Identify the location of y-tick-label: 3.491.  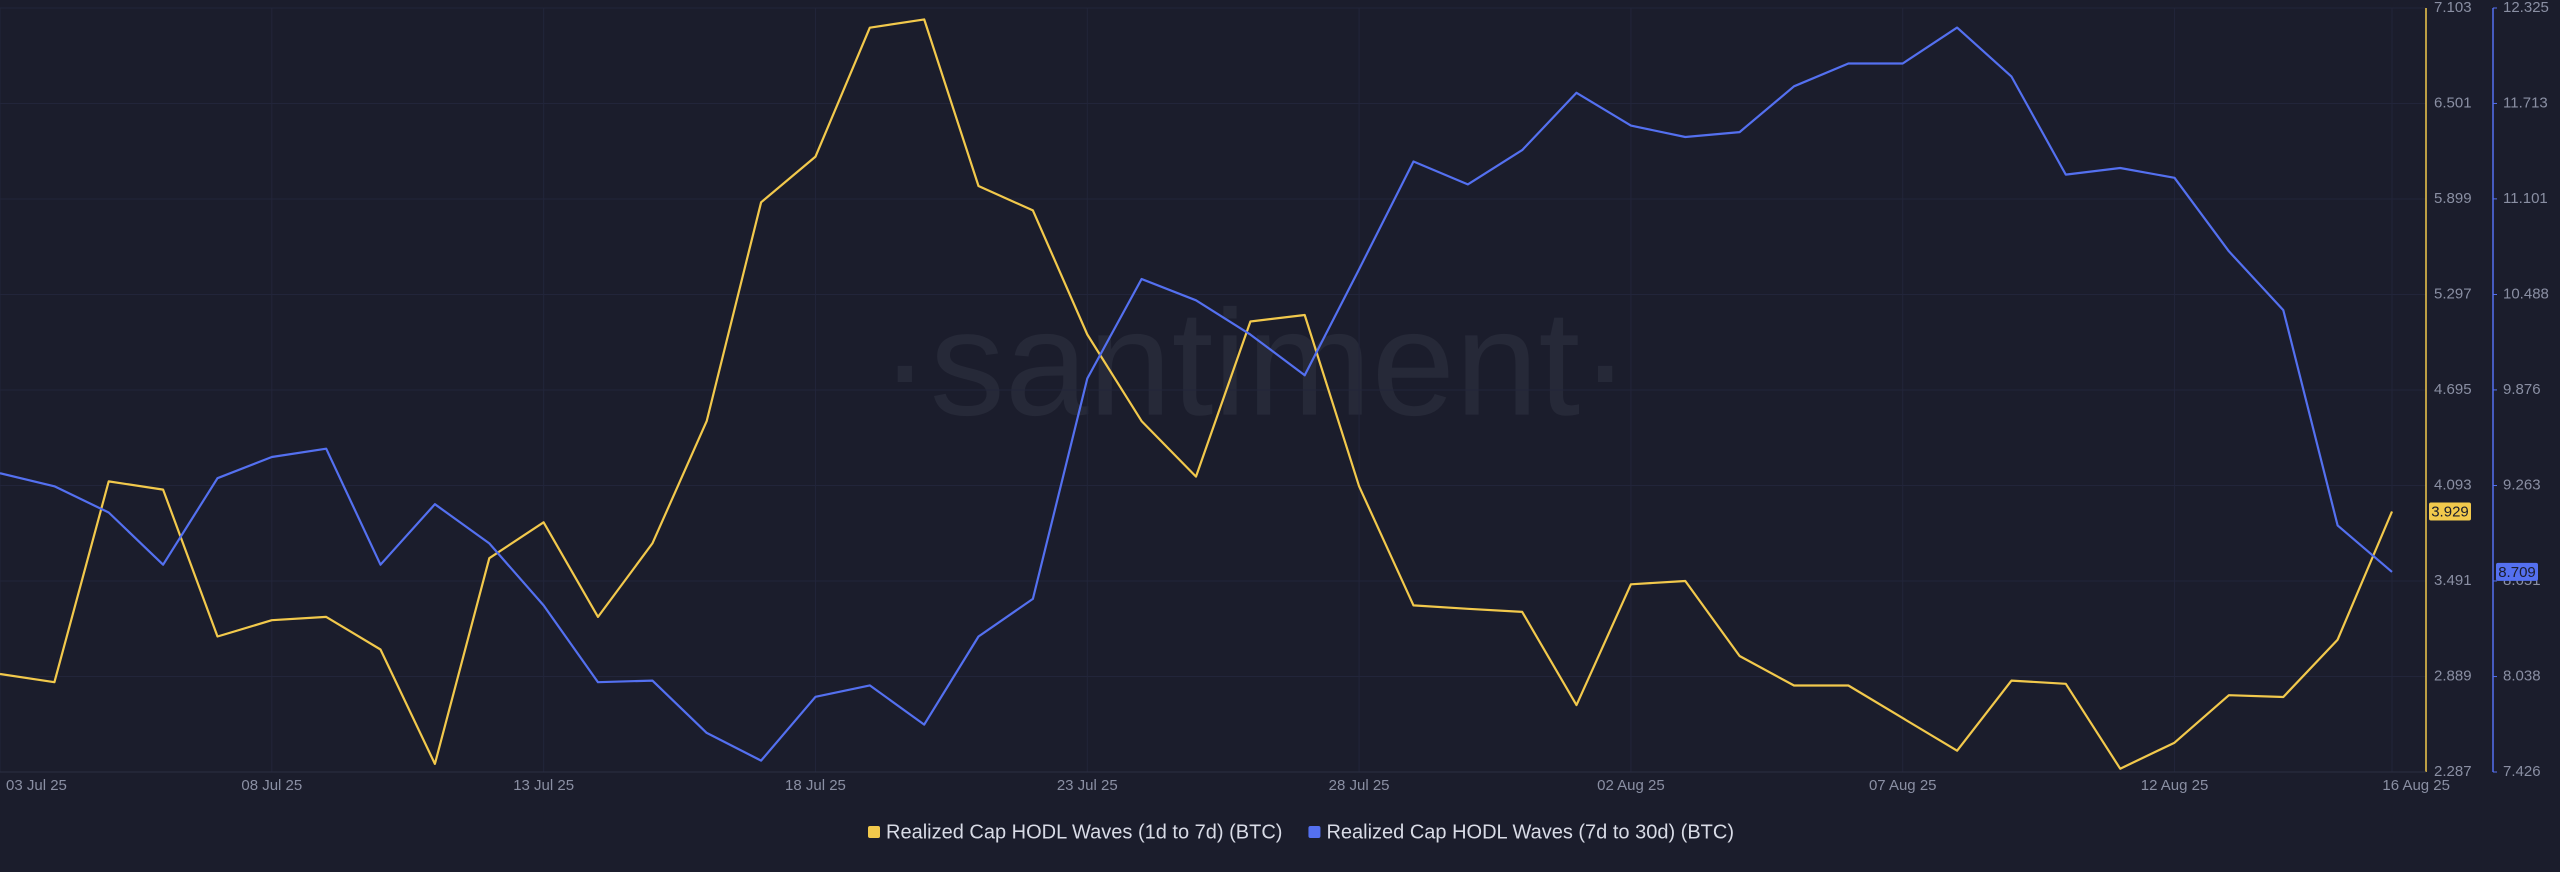
(2453, 580).